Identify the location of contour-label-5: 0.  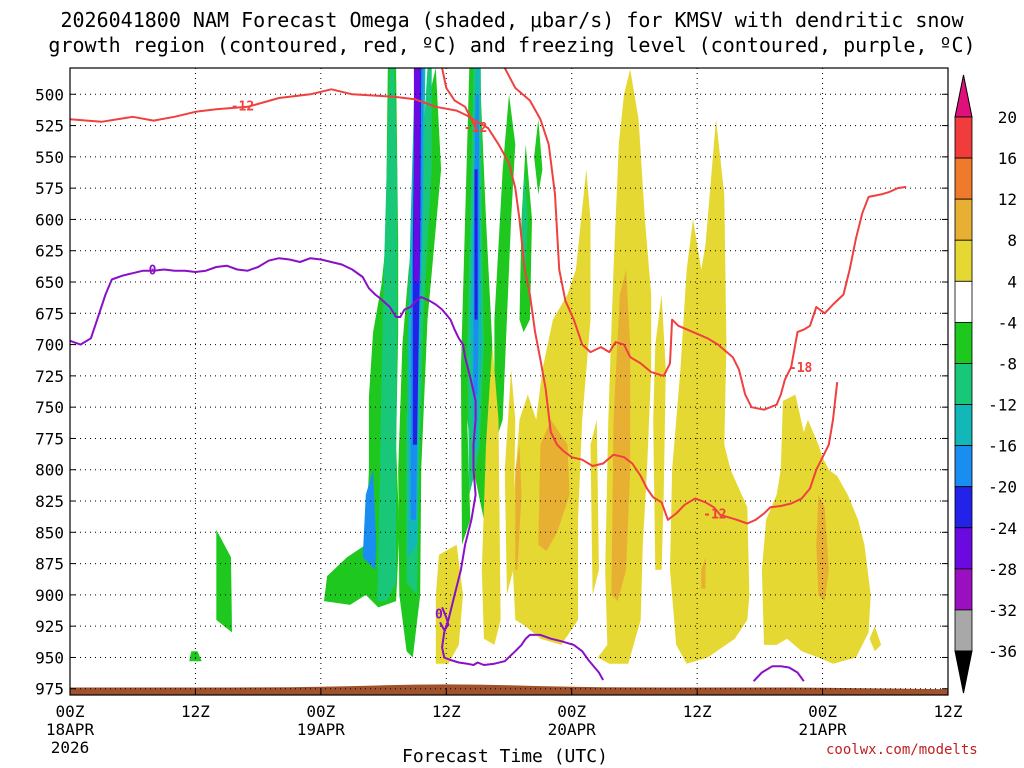
(439, 615).